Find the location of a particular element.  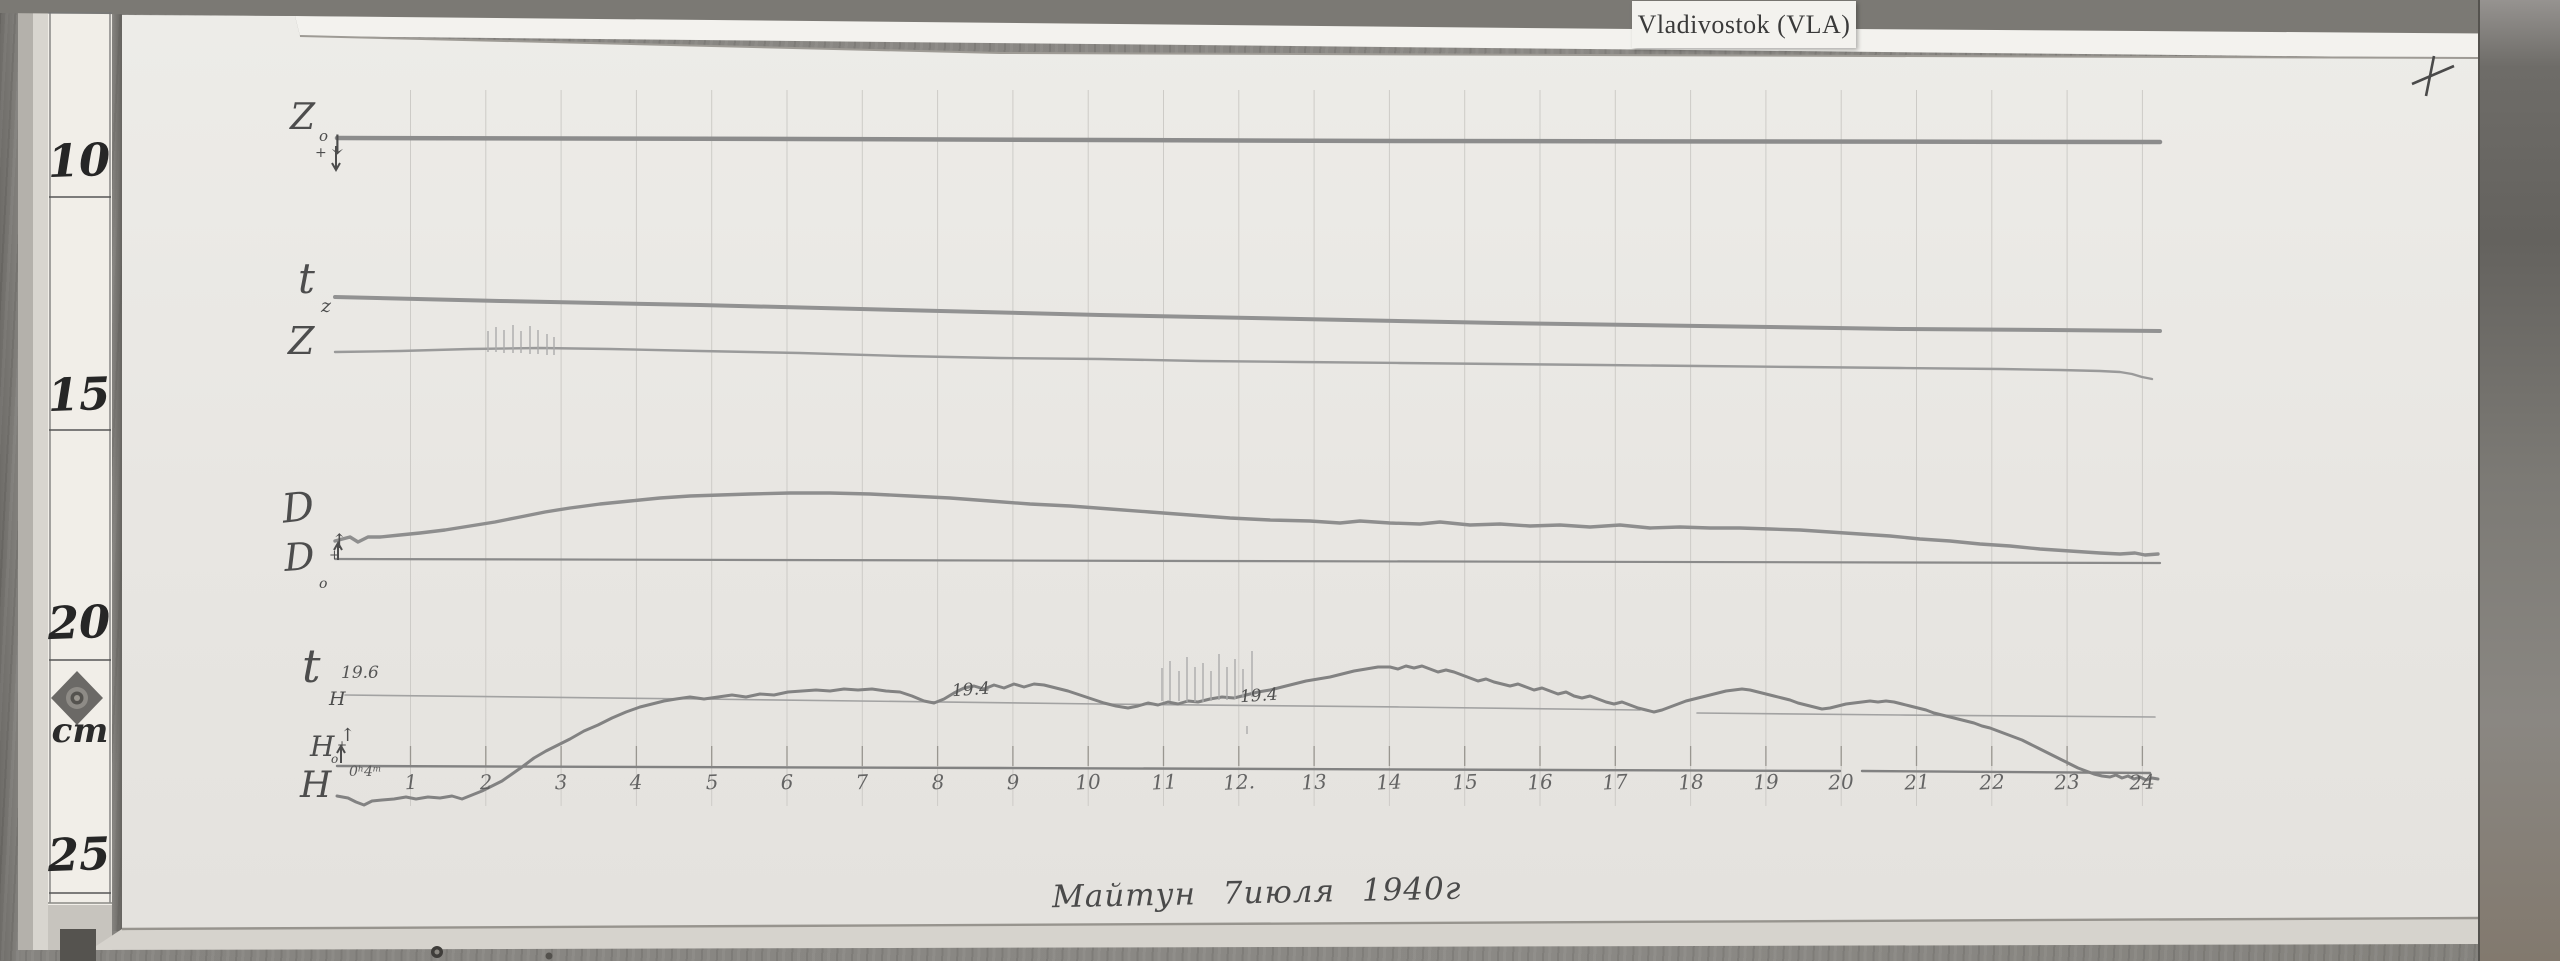

d-baseline-label: D is located at coordinates (299, 557).